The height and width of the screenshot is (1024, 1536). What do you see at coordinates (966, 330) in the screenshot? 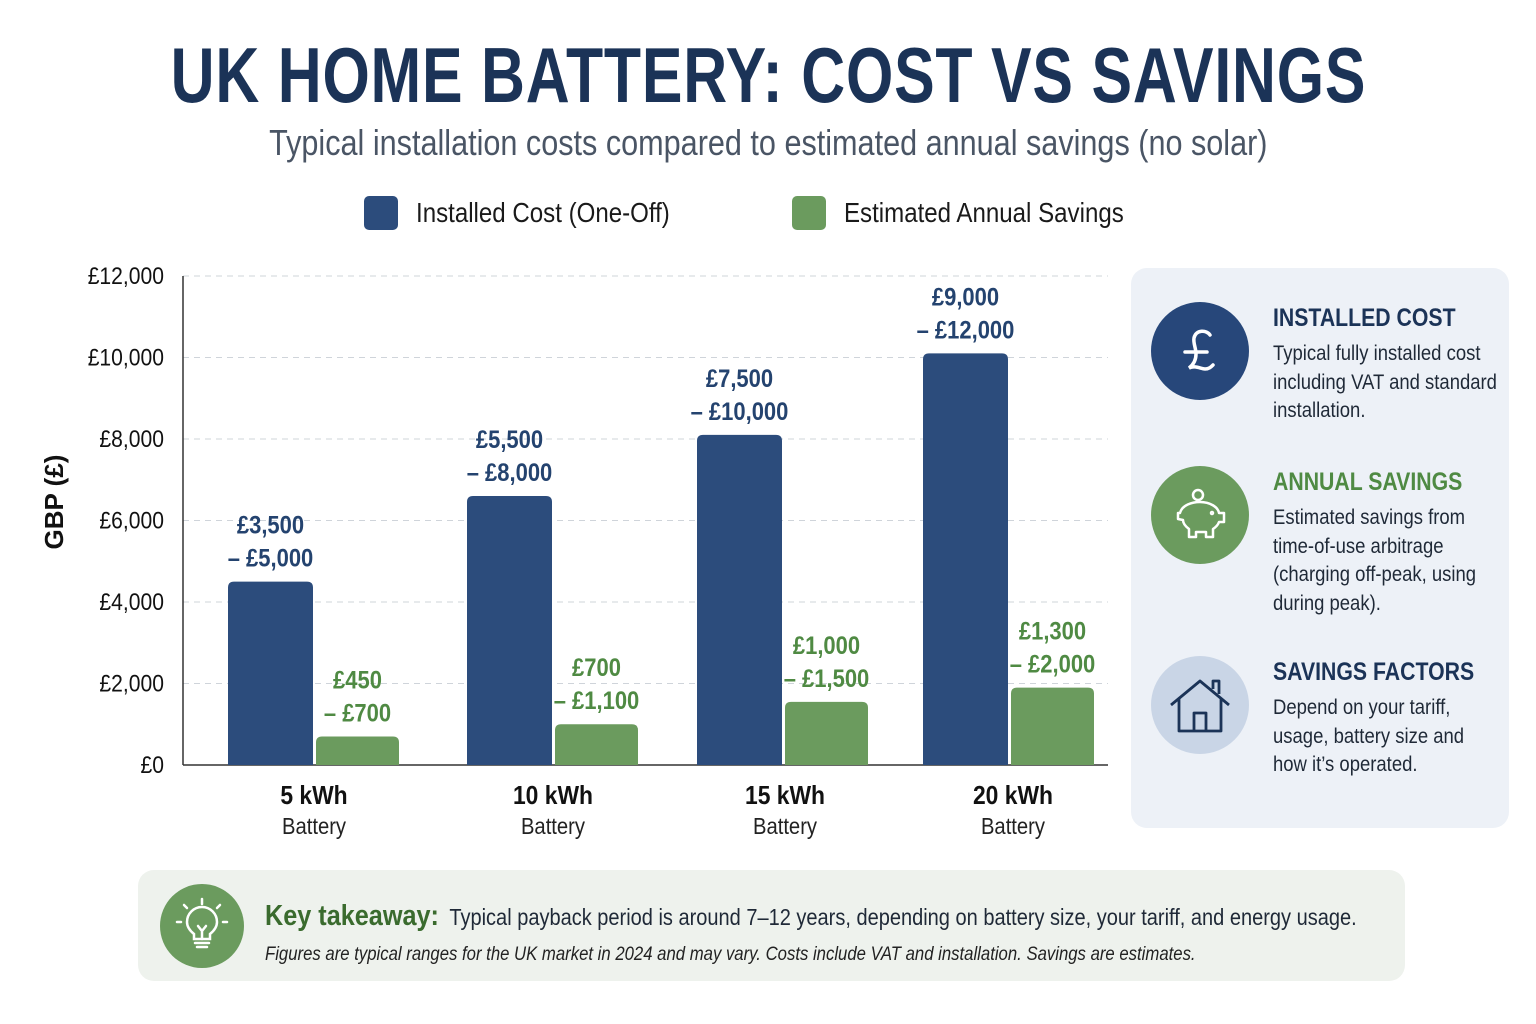
I see `data-label: – £12,000` at bounding box center [966, 330].